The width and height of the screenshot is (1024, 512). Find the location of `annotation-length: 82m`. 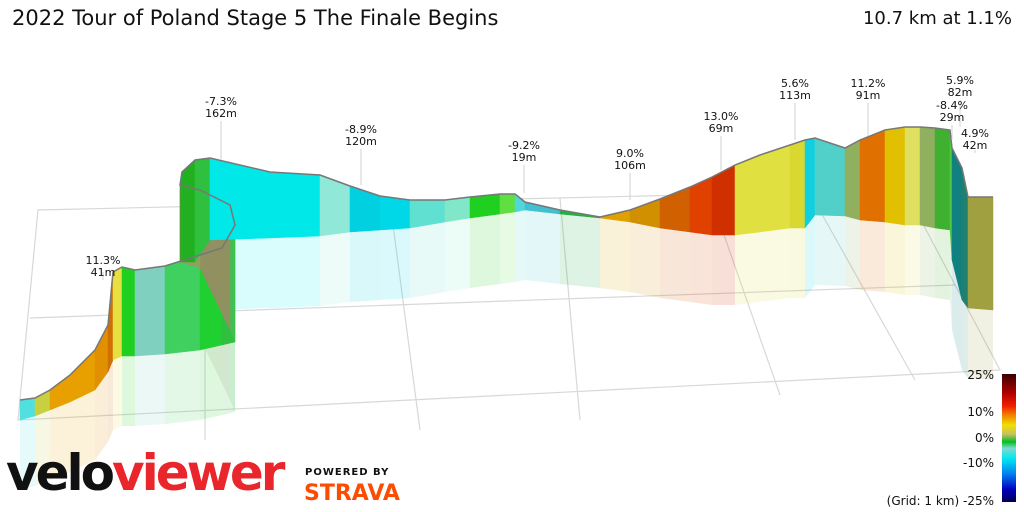

annotation-length: 82m is located at coordinates (960, 92).